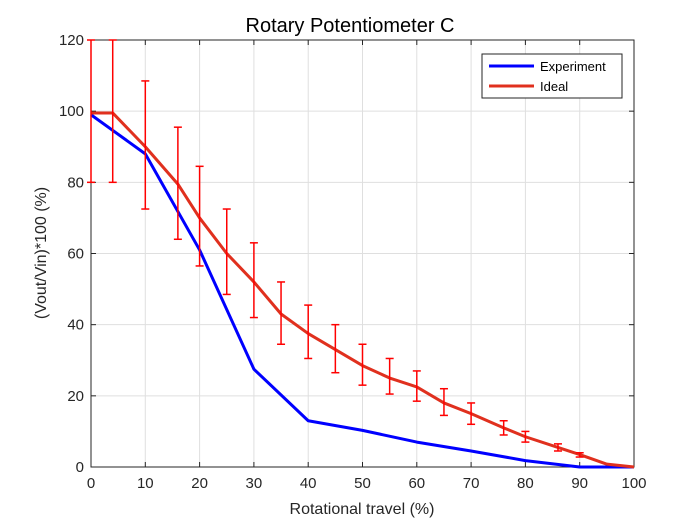  What do you see at coordinates (362, 509) in the screenshot?
I see `x-axis-label: Rotational travel (%)` at bounding box center [362, 509].